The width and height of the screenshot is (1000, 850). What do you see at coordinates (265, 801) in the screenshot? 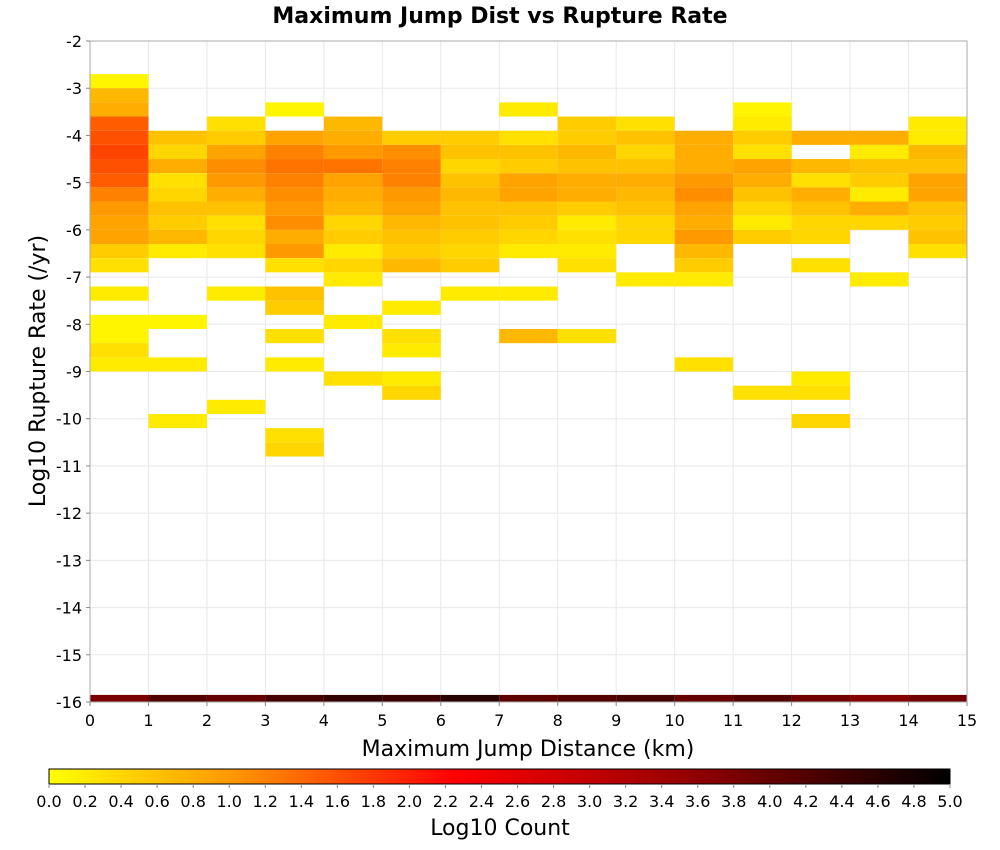
I see `colorbar-tick-label: 1.2` at bounding box center [265, 801].